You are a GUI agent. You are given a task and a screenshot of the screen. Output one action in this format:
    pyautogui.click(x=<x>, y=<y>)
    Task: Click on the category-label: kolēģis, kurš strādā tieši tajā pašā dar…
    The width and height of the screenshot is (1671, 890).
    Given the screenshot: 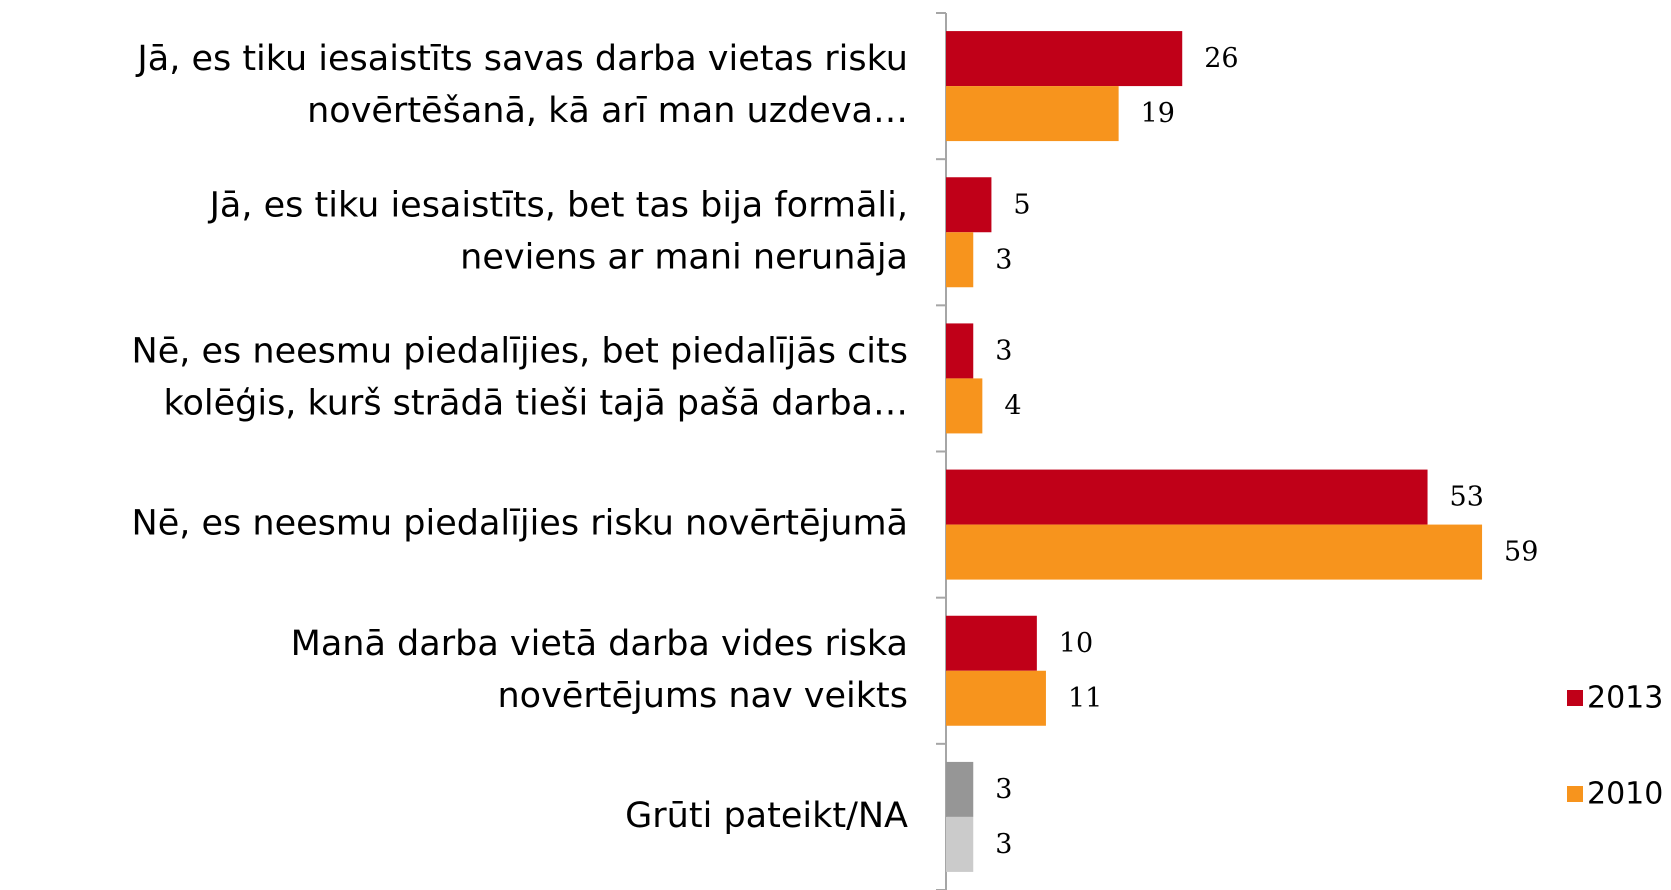 What is the action you would take?
    pyautogui.click(x=535, y=403)
    